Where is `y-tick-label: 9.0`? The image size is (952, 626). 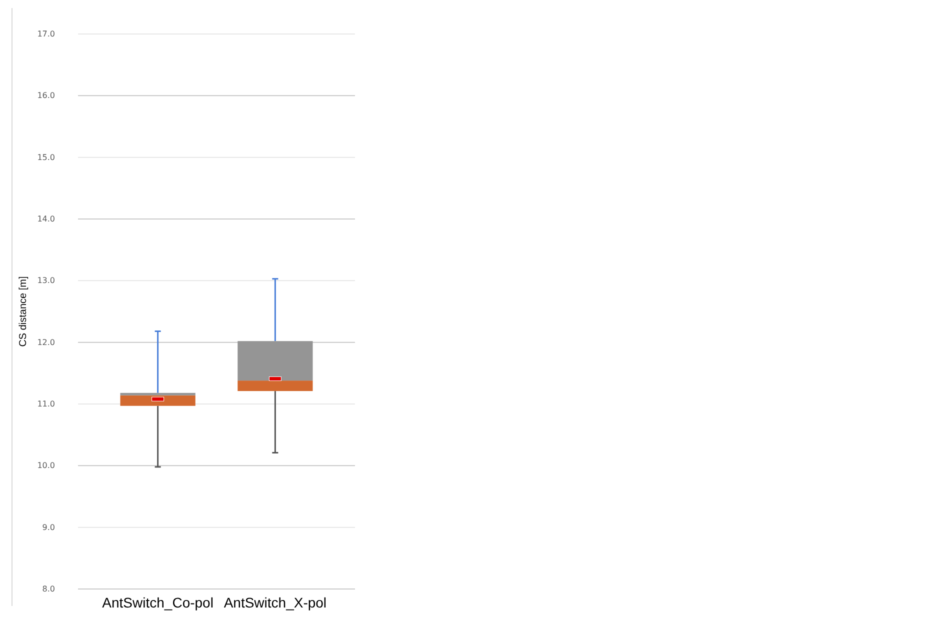
y-tick-label: 9.0 is located at coordinates (48, 527).